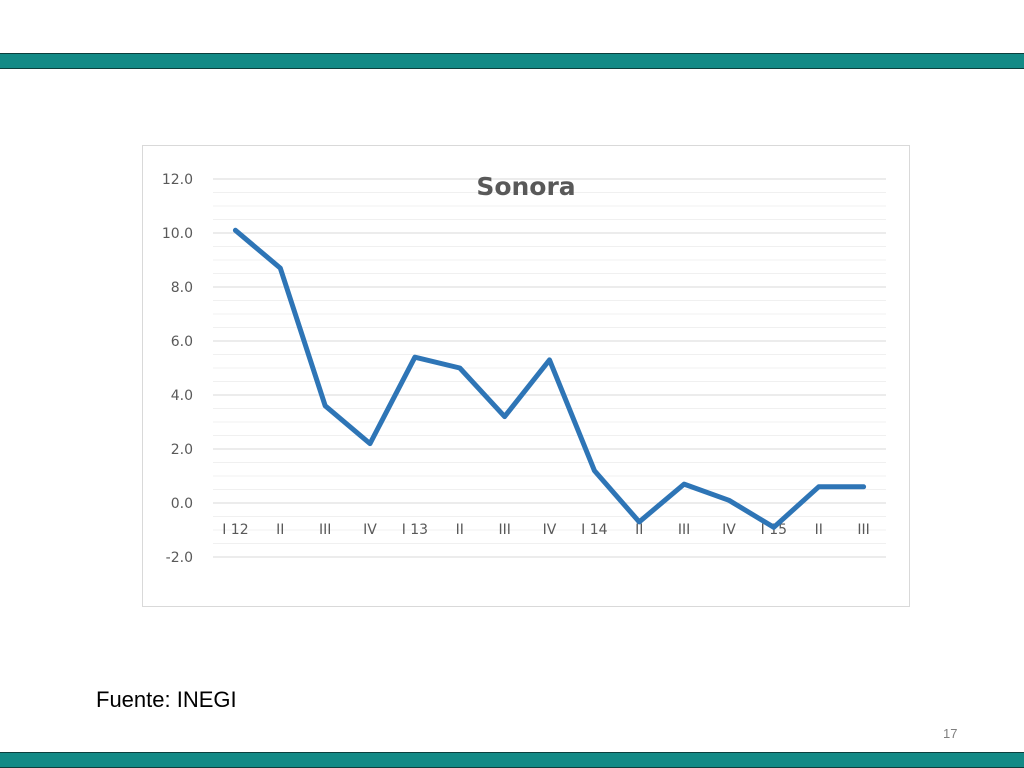 This screenshot has width=1024, height=768. I want to click on x-tick-label: I 14, so click(594, 530).